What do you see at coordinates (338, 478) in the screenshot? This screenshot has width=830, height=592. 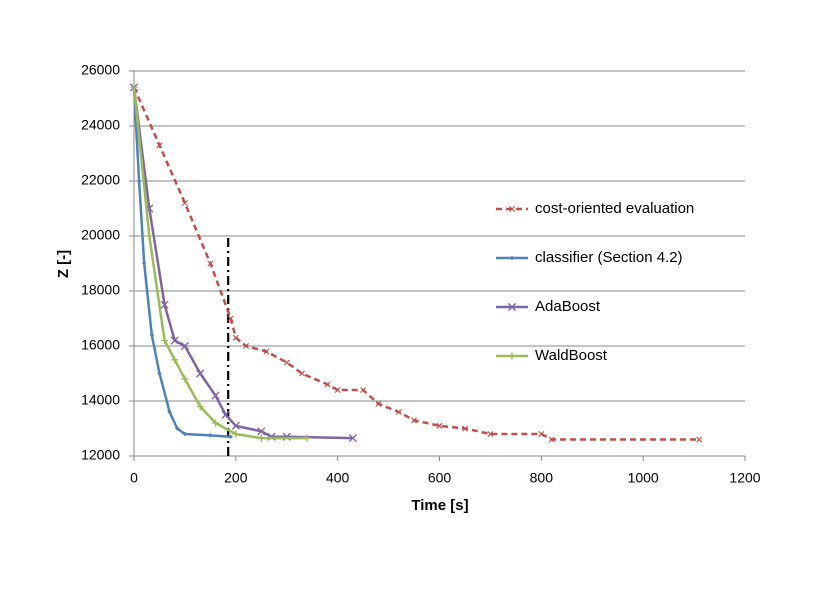 I see `x-tick-label: 400` at bounding box center [338, 478].